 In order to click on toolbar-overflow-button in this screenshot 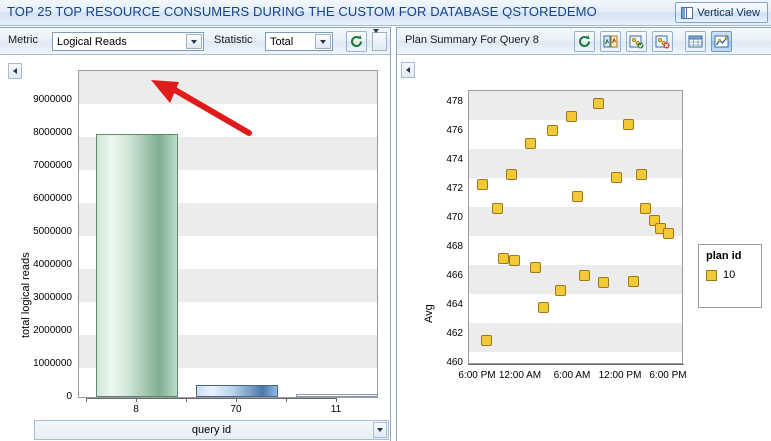, I will do `click(379, 40)`.